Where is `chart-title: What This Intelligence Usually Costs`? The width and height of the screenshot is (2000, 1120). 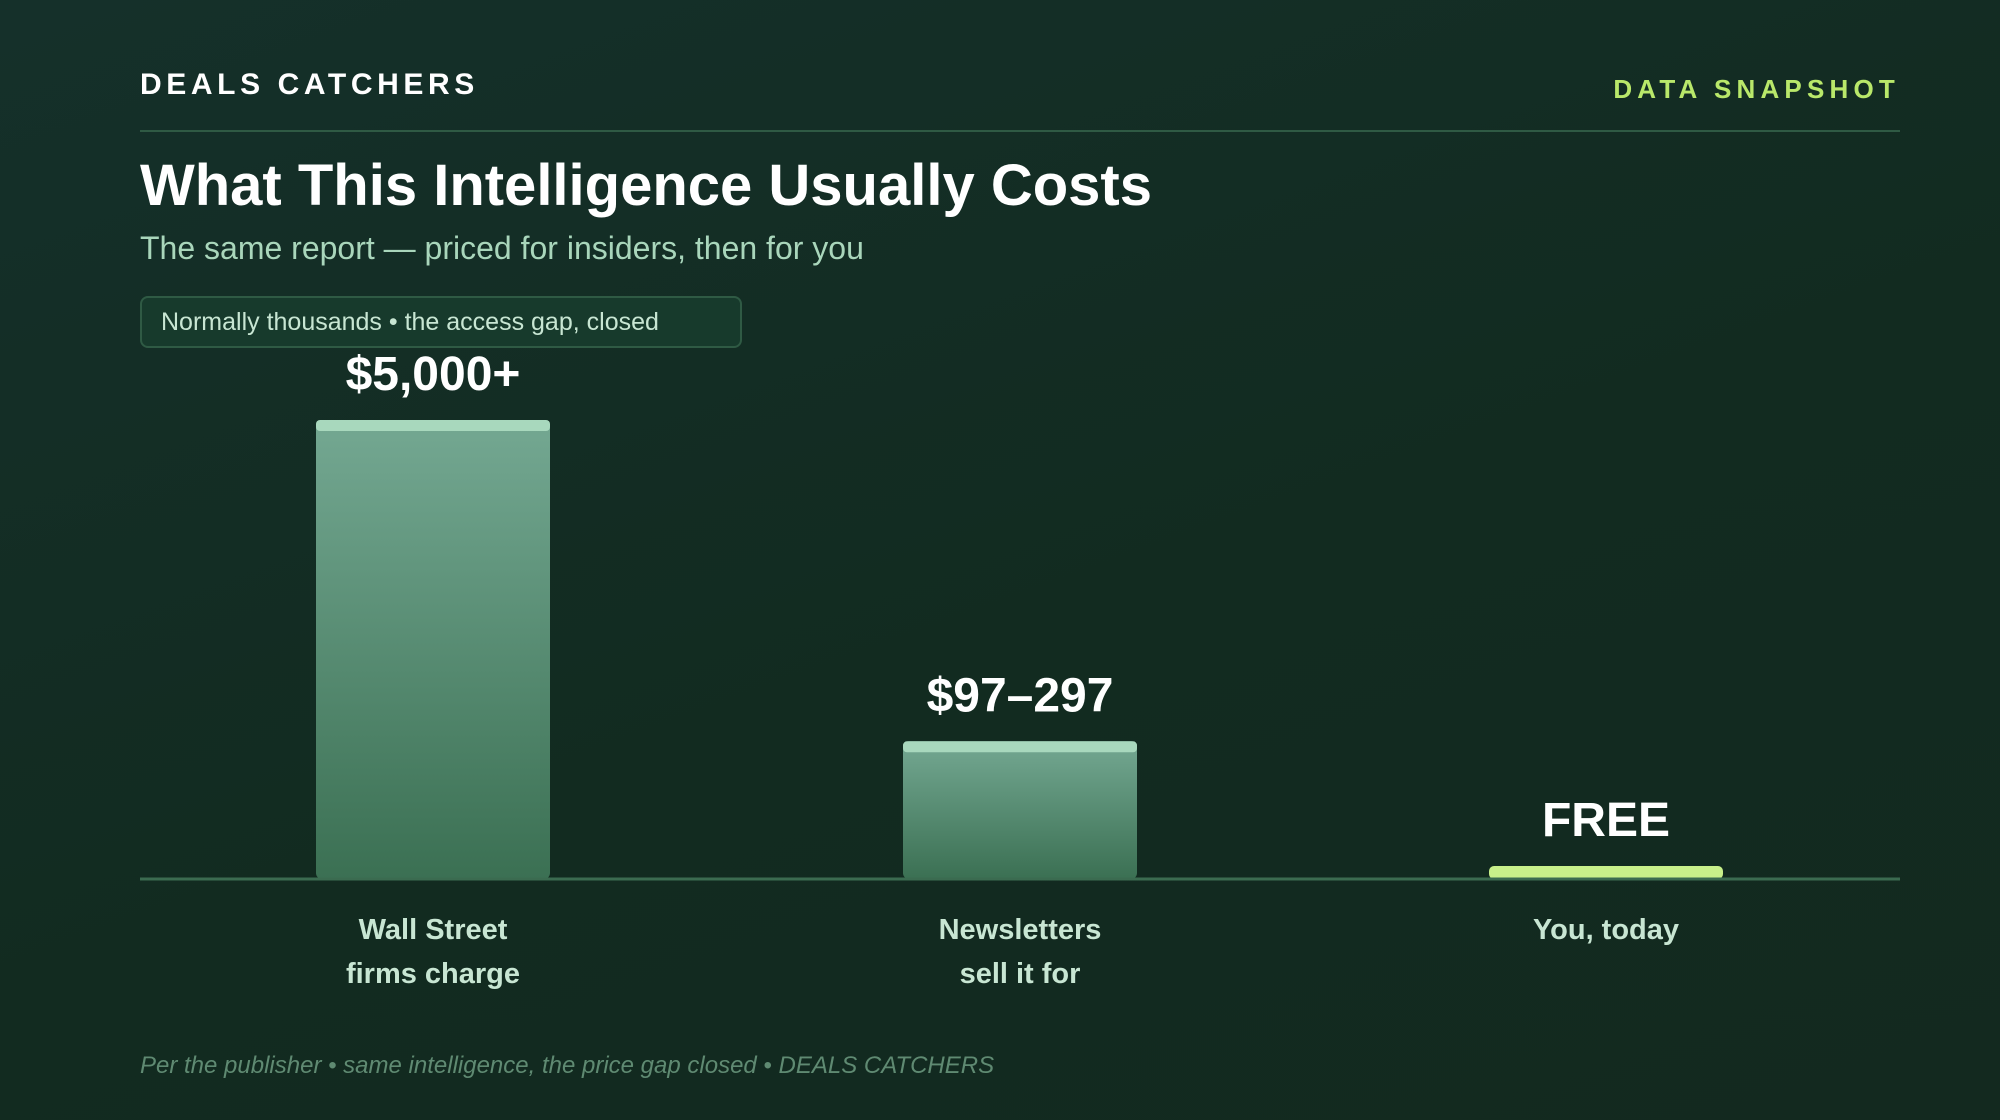
chart-title: What This Intelligence Usually Costs is located at coordinates (646, 185).